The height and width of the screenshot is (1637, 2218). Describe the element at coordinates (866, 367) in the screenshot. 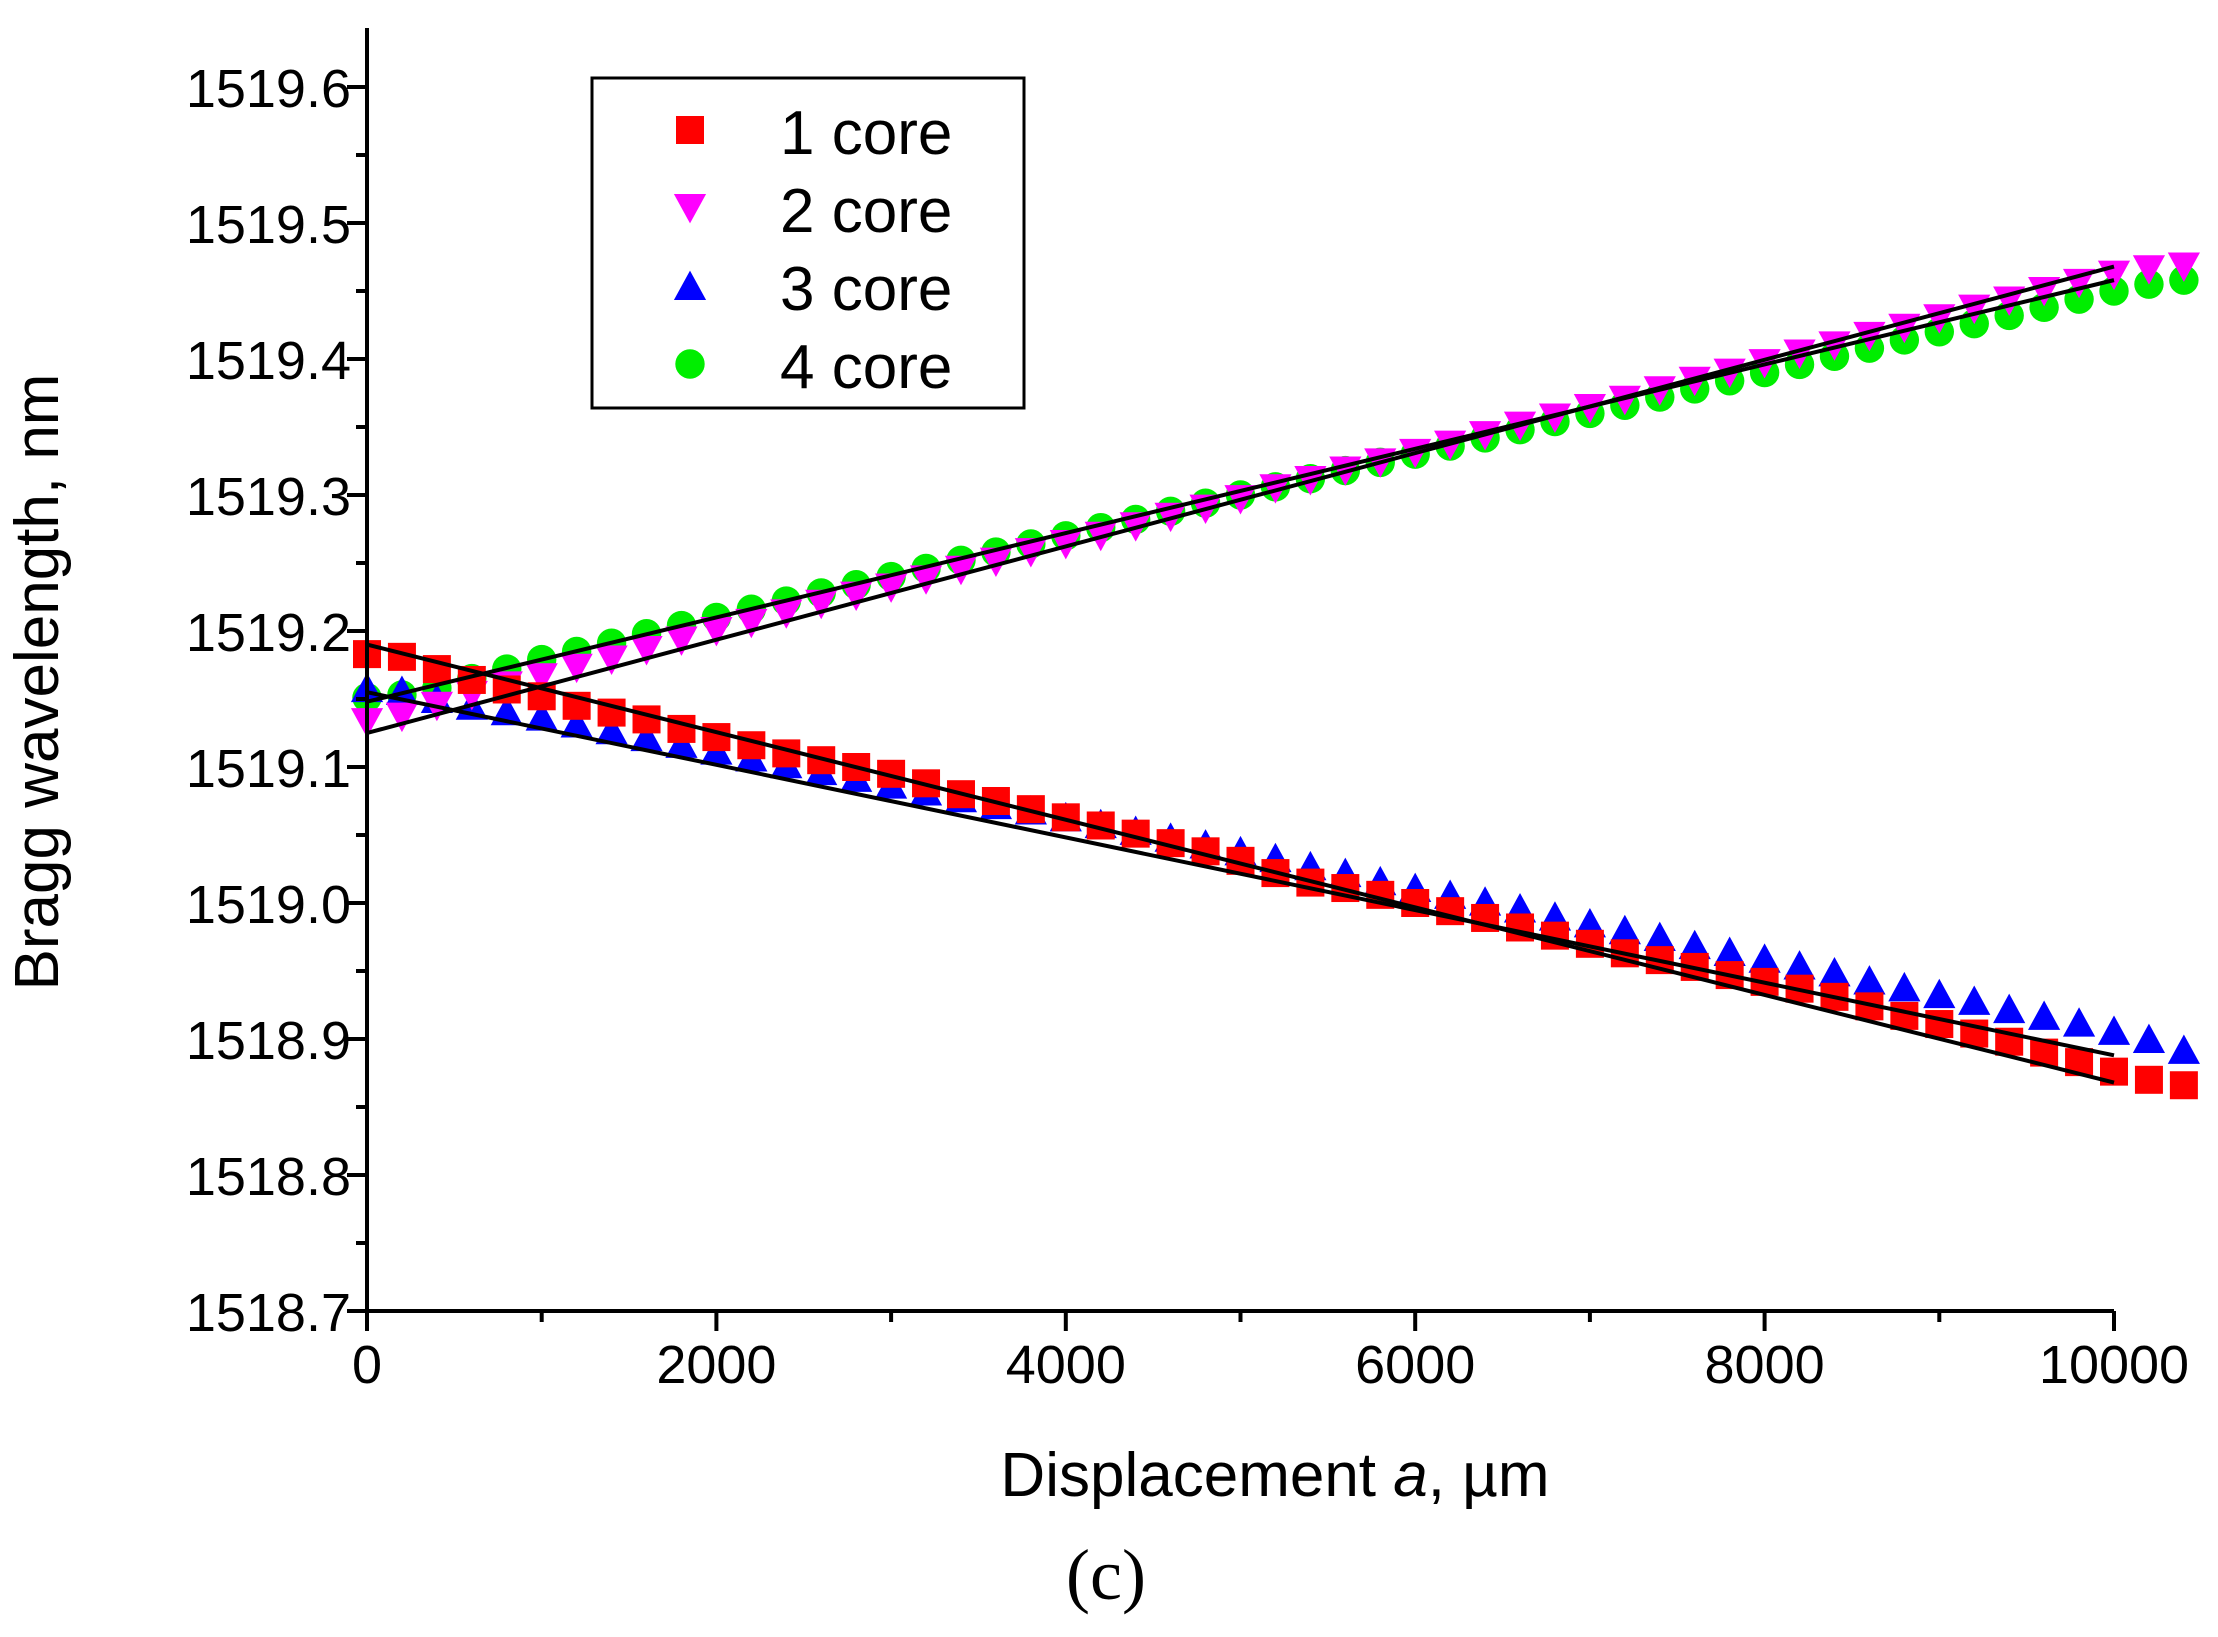

I see `legend-label: 4 core` at that location.